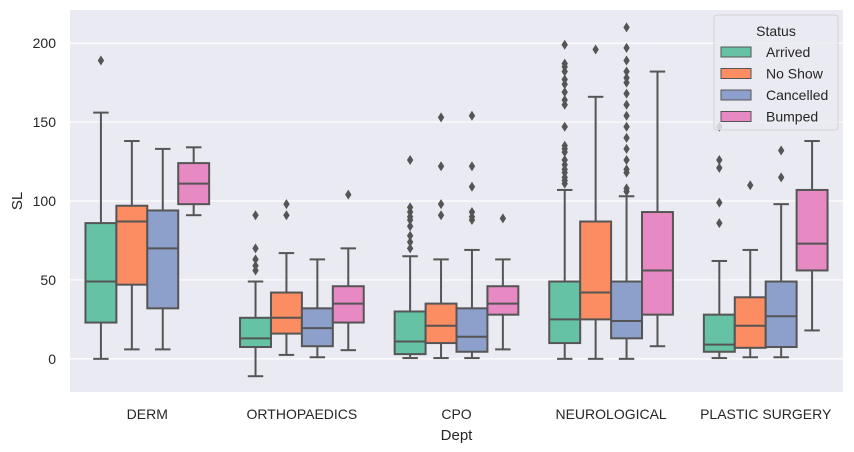  What do you see at coordinates (776, 31) in the screenshot?
I see `legend-title: Status` at bounding box center [776, 31].